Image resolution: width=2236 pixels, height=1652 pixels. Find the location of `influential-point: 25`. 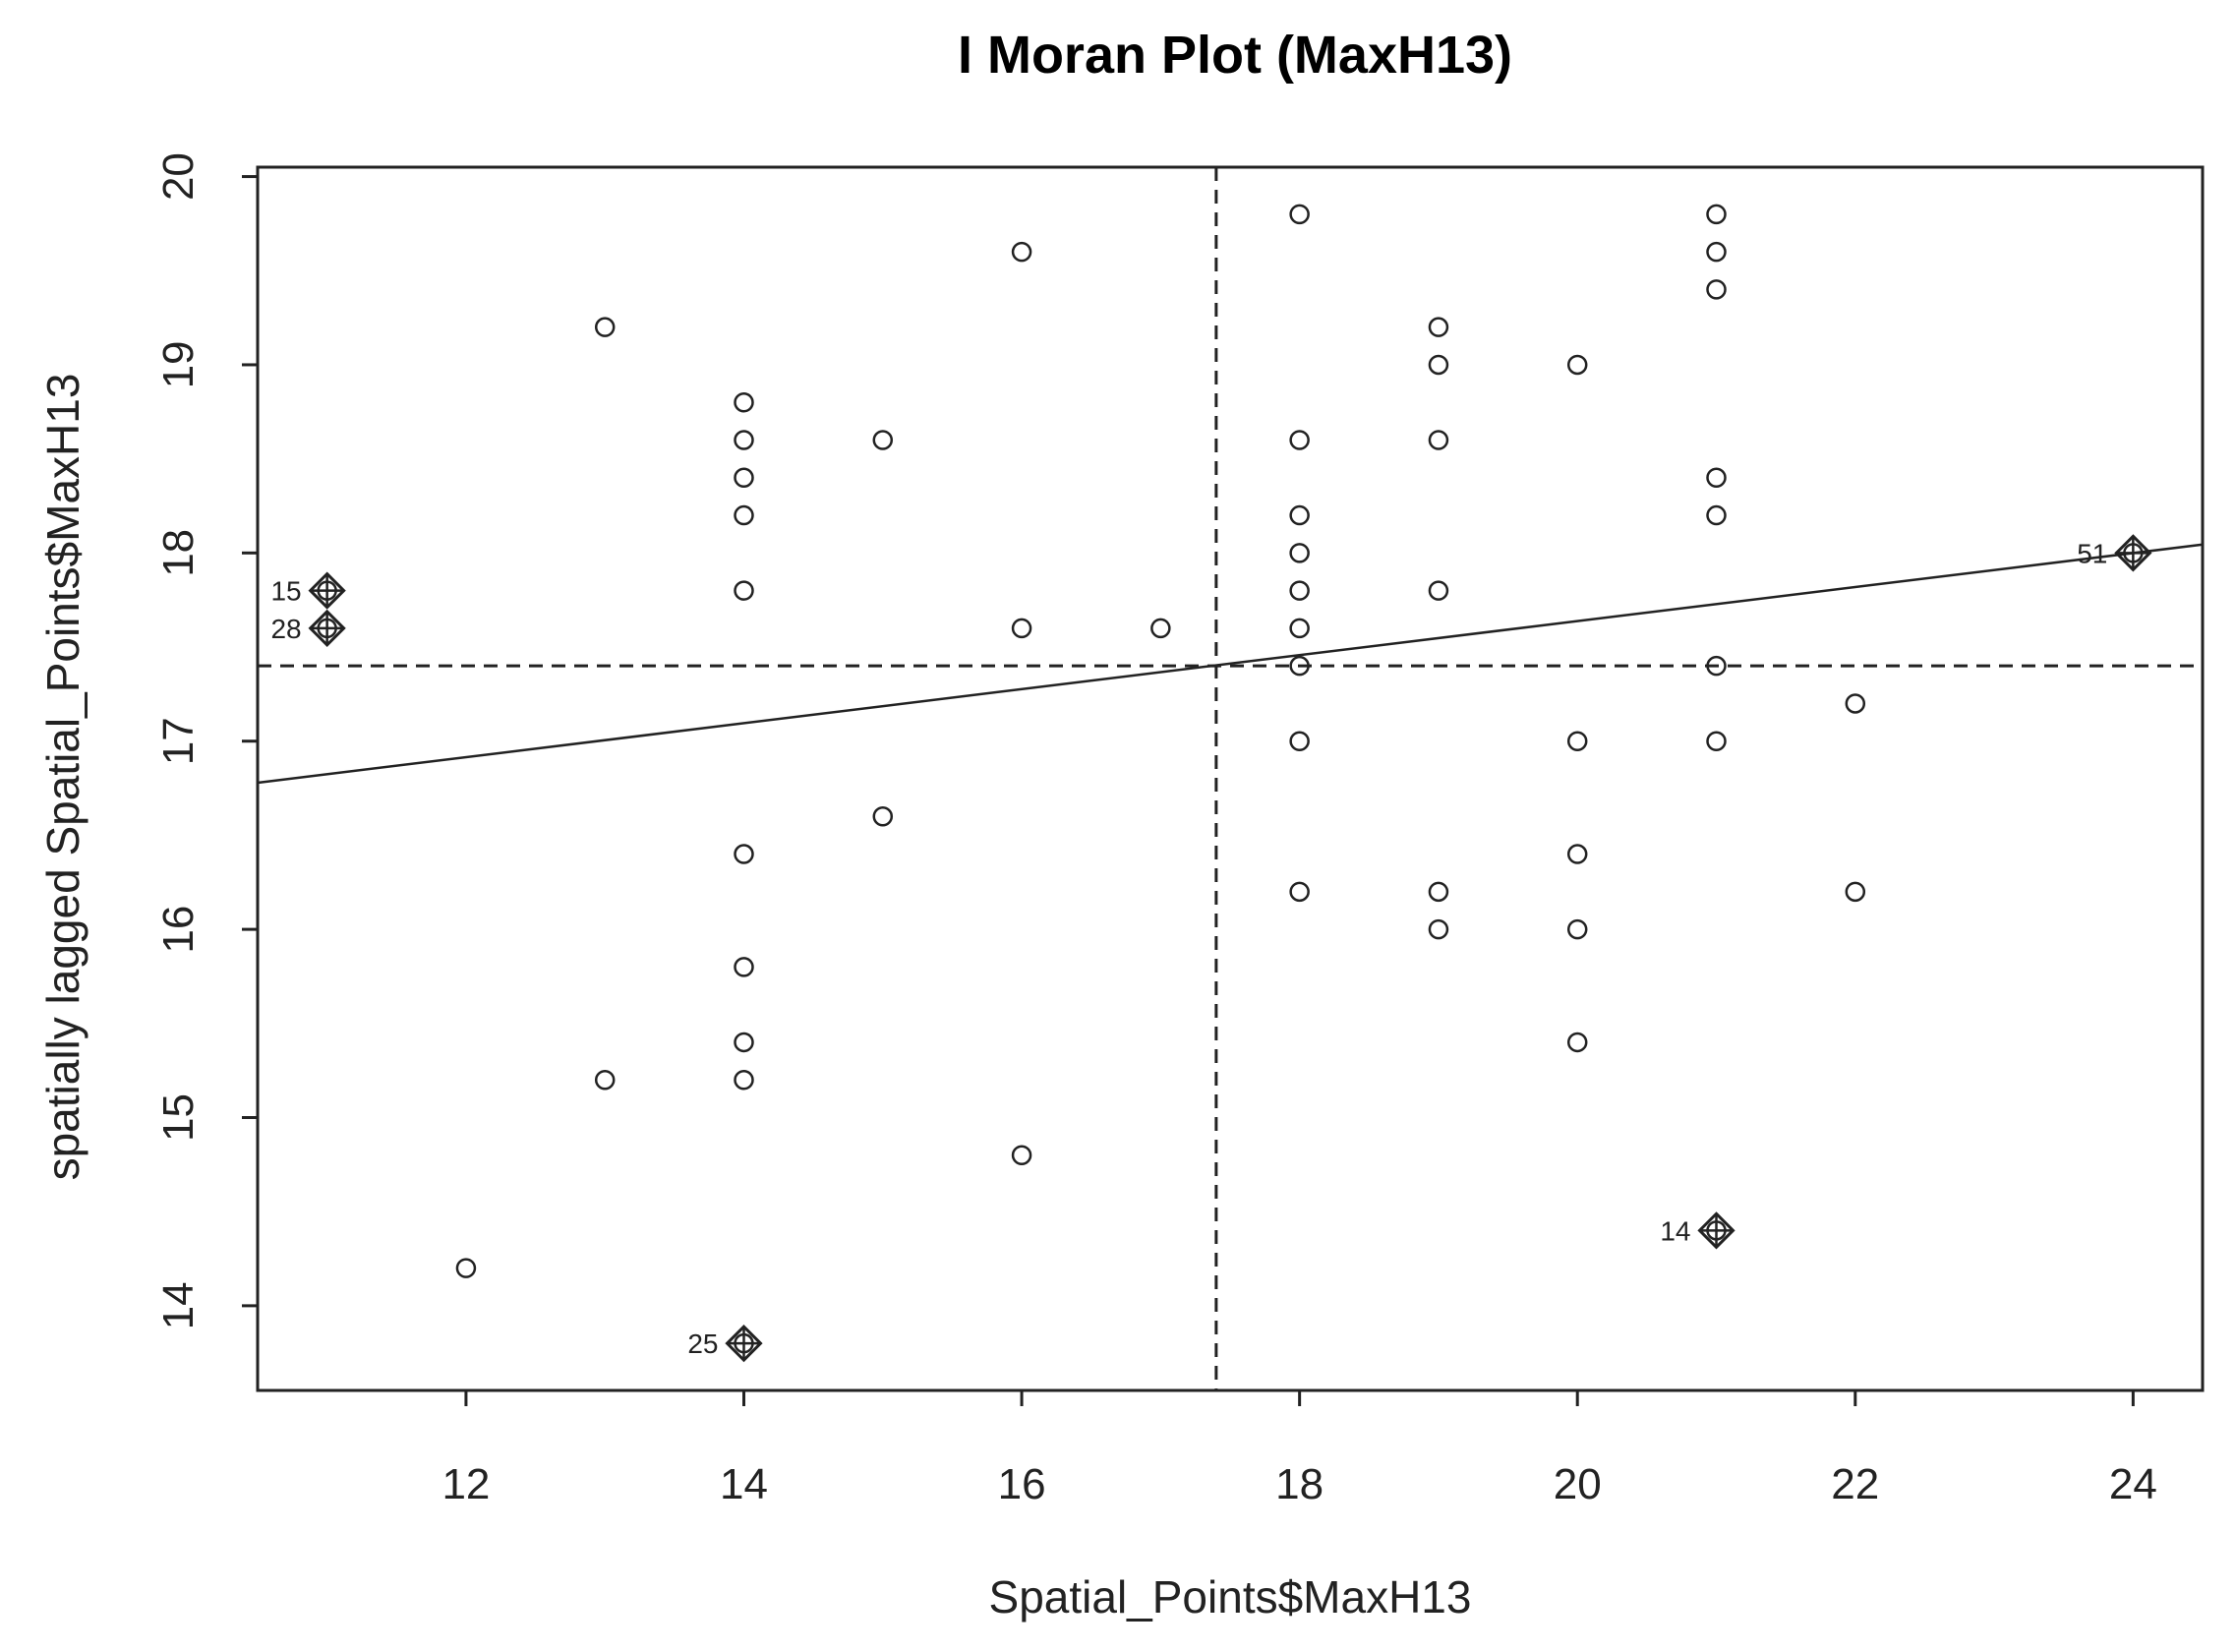

influential-point: 25 is located at coordinates (725, 1344).